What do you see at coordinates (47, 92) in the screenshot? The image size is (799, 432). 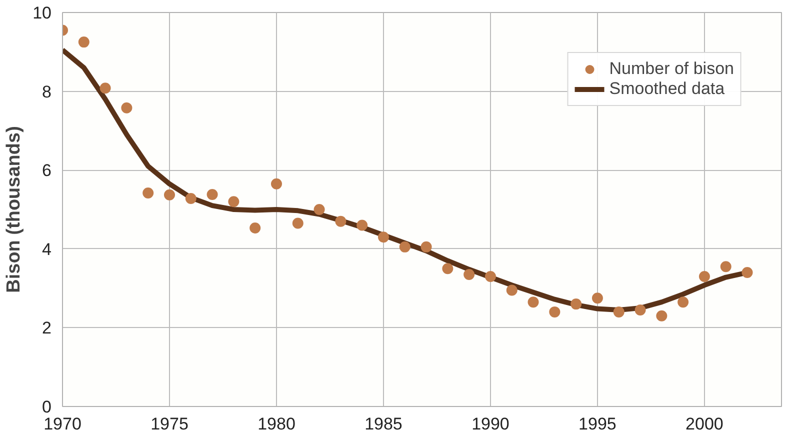 I see `y-tick-label: 8` at bounding box center [47, 92].